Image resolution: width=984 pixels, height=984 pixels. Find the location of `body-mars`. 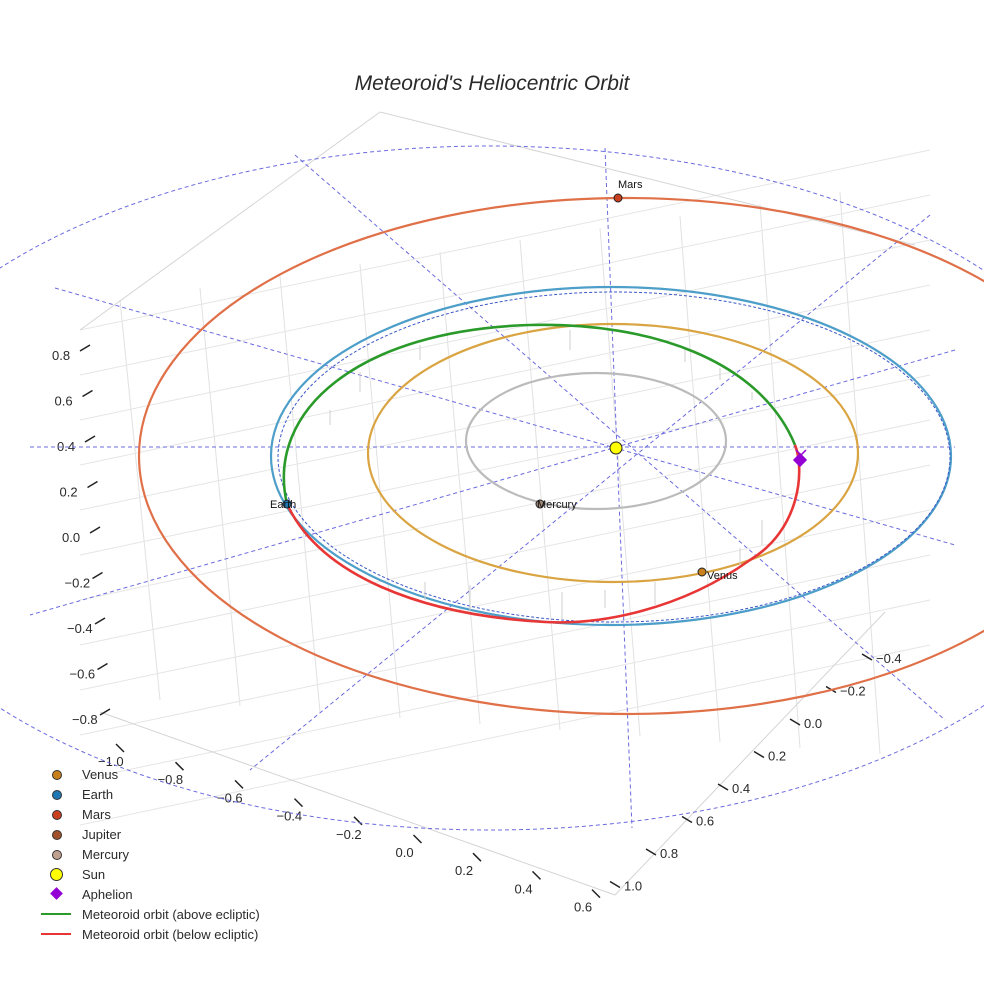

body-mars is located at coordinates (618, 198).